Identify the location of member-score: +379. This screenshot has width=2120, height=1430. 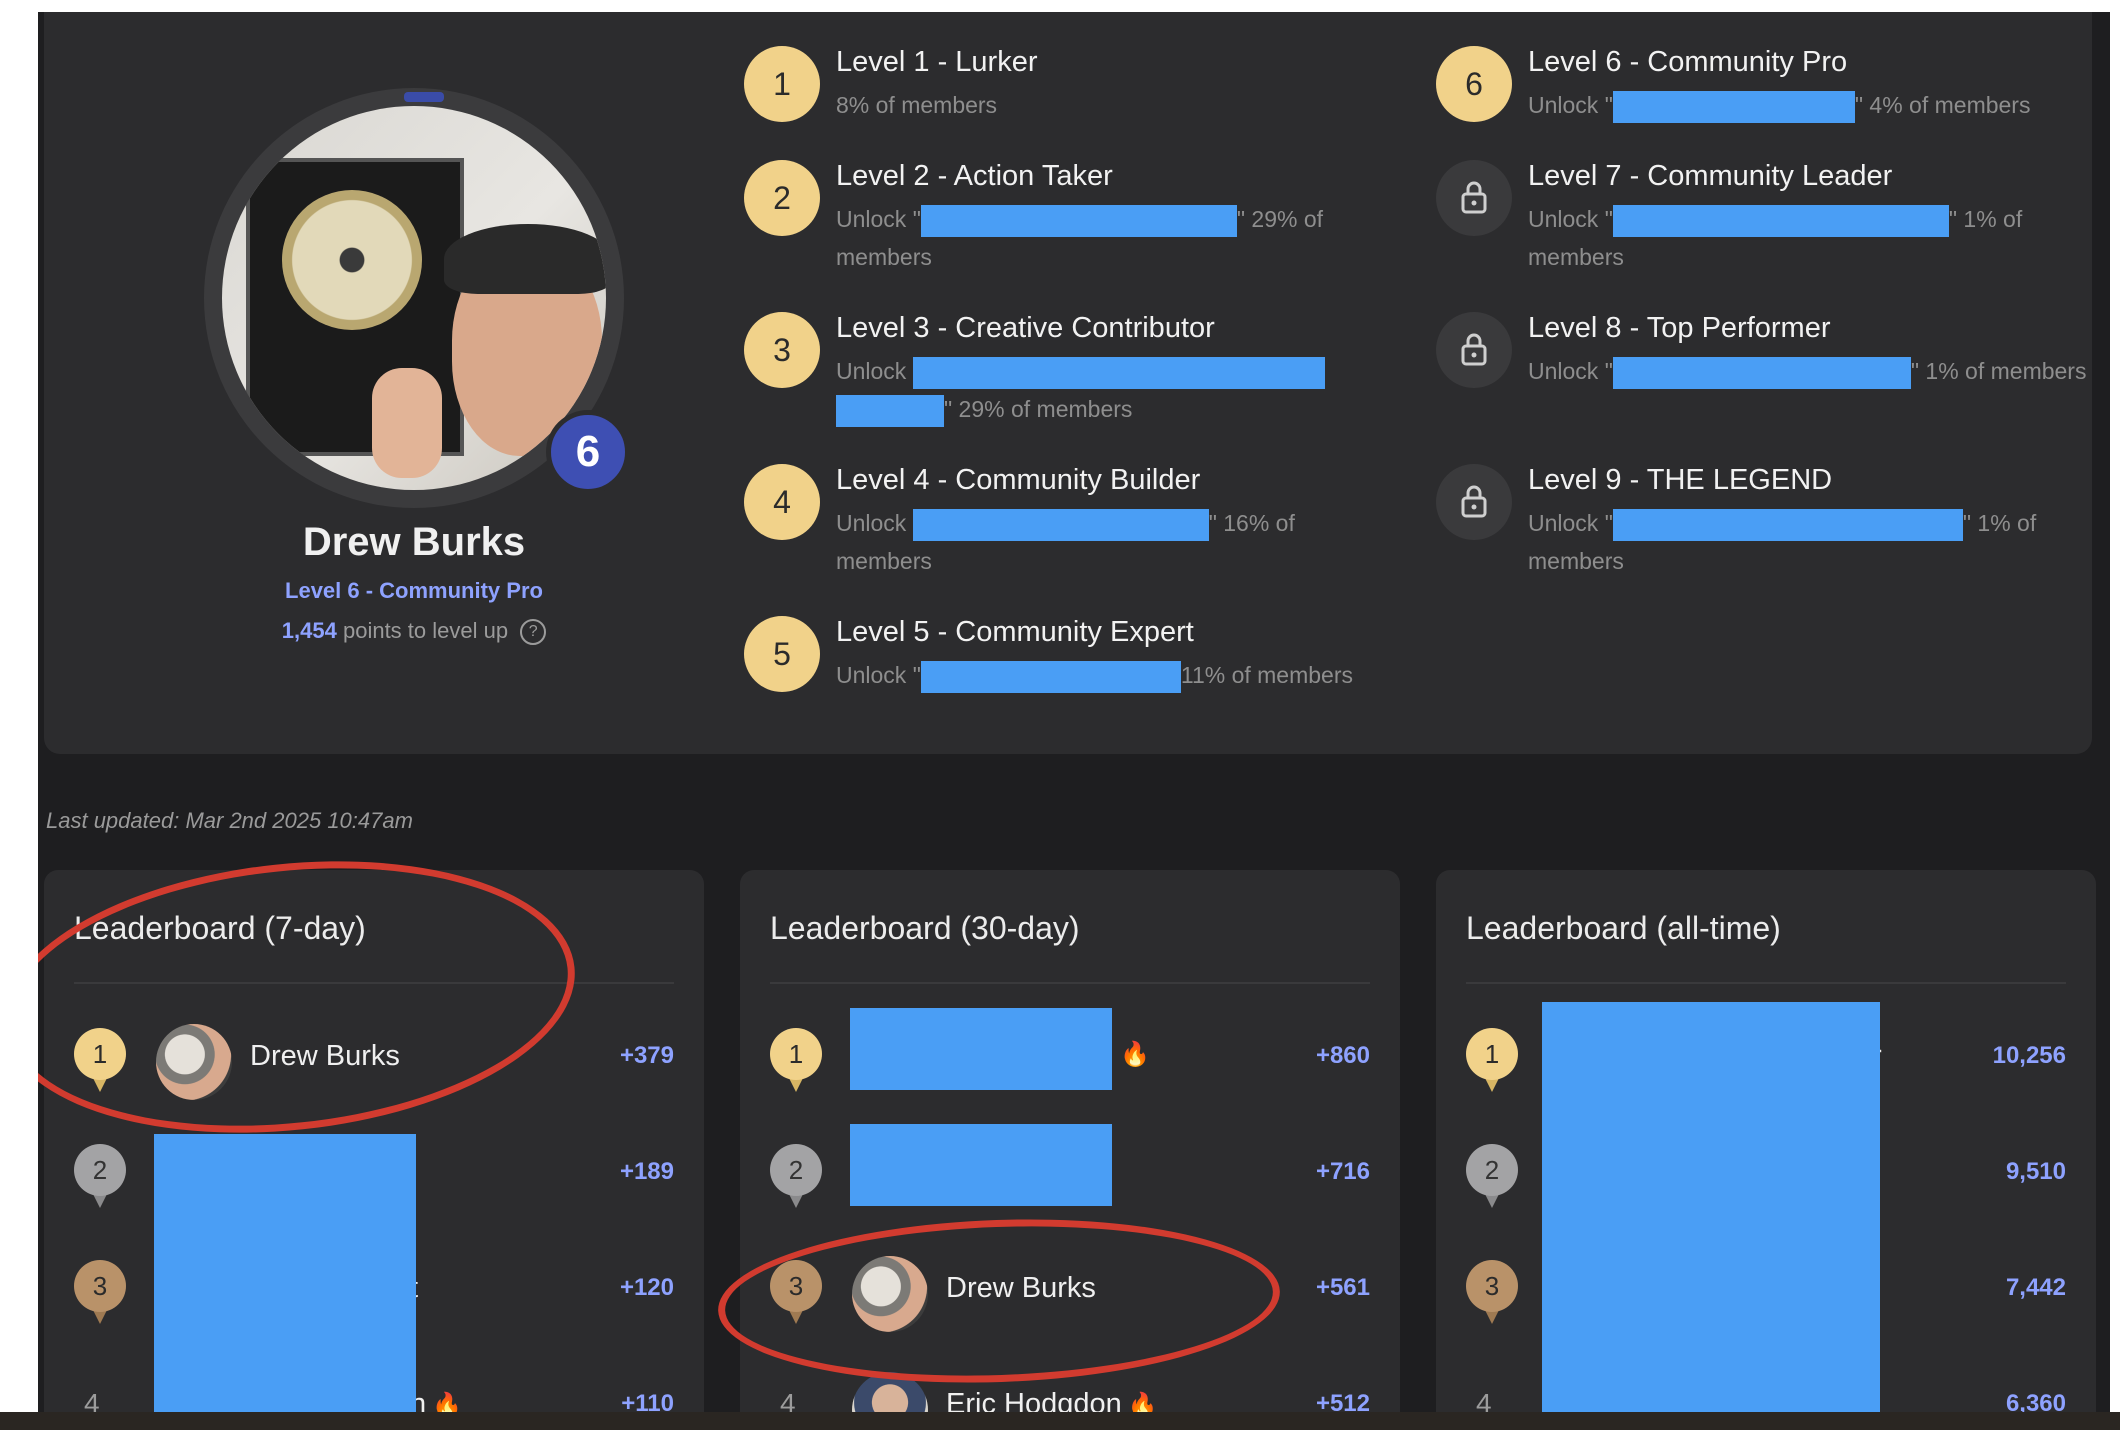
(646, 1055).